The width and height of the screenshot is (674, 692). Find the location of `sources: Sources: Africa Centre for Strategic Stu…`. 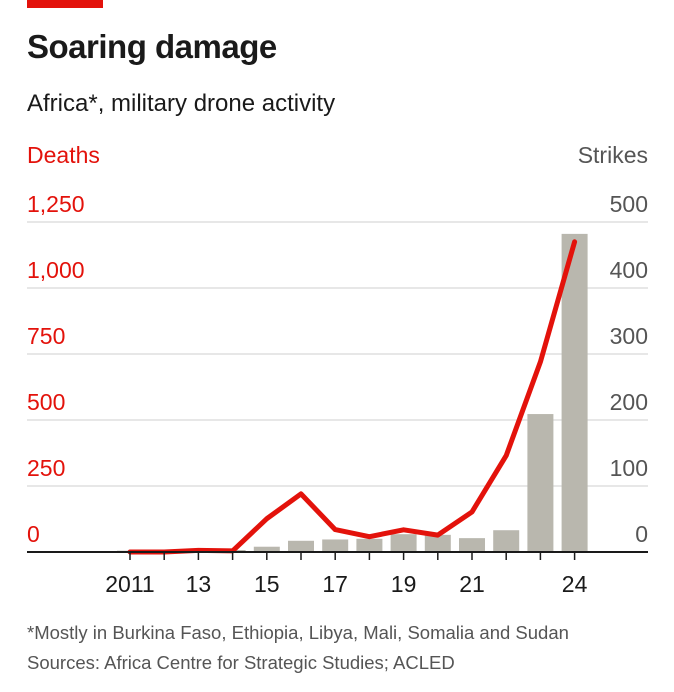

sources: Sources: Africa Centre for Strategic Stu… is located at coordinates (241, 662).